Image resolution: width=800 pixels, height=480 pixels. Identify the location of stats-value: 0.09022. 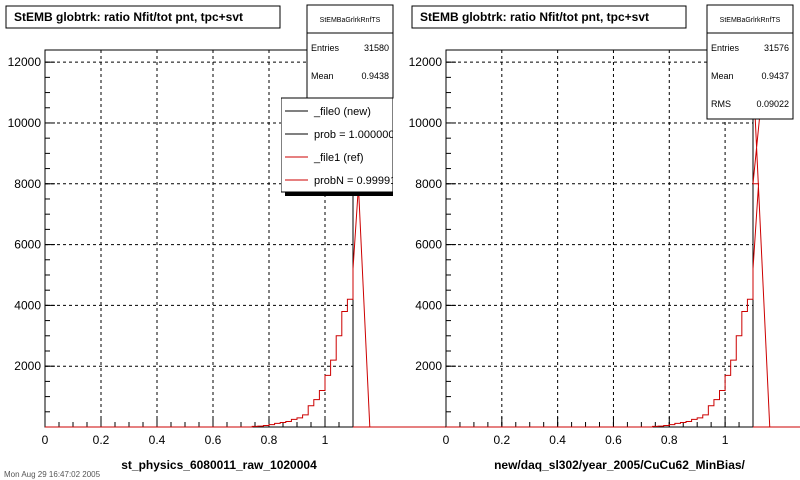
(772, 104).